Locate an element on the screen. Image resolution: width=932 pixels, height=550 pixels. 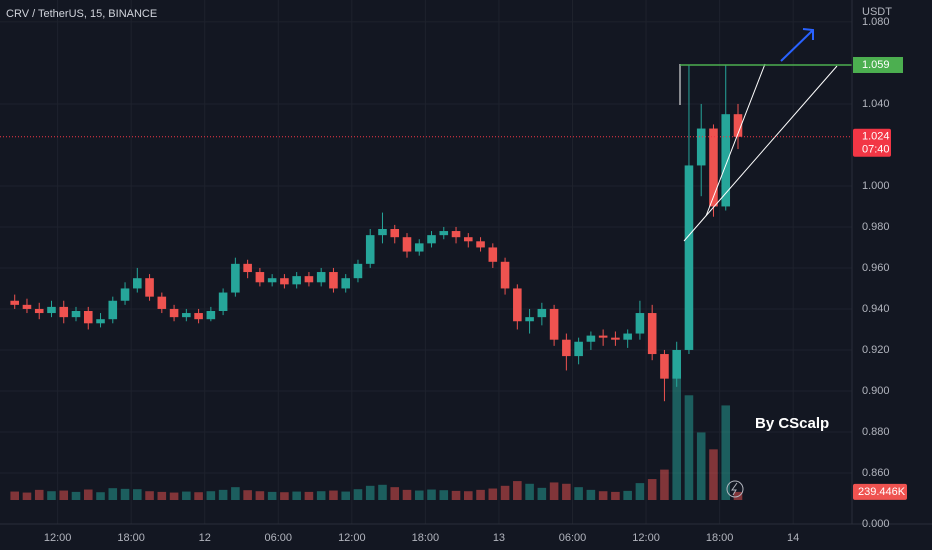
y-tick-label: 0.880 is located at coordinates (876, 432).